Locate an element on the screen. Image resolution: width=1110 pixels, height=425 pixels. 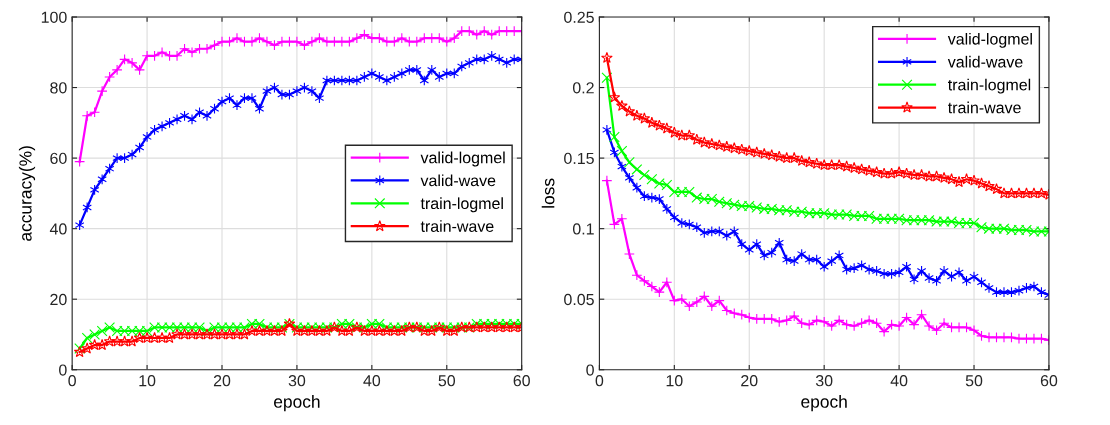
x-tick-label: 20 is located at coordinates (749, 381).